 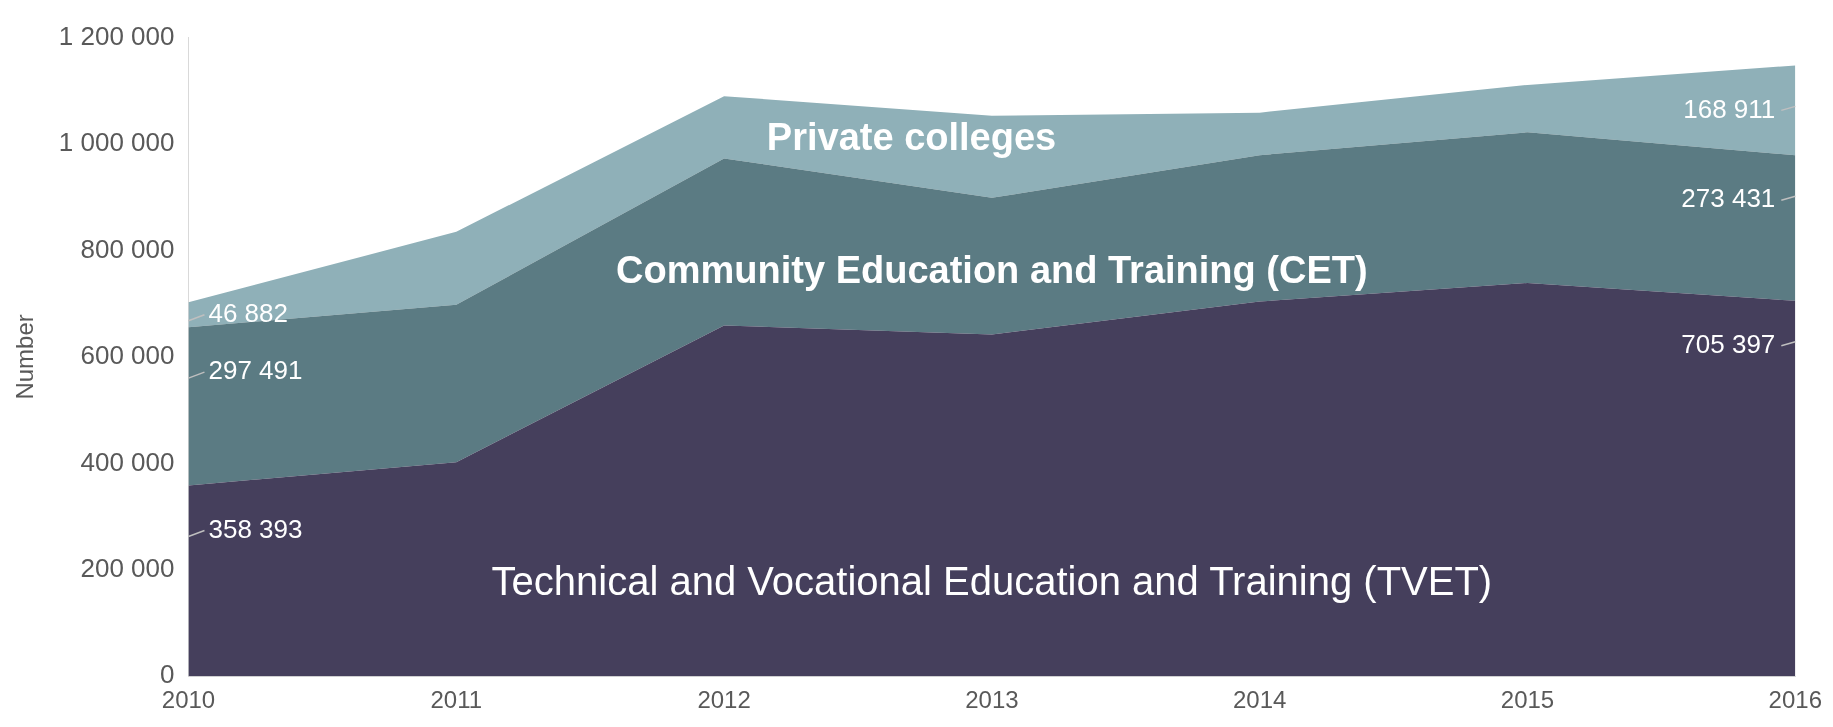 What do you see at coordinates (1729, 108) in the screenshot?
I see `data-label: 168 911` at bounding box center [1729, 108].